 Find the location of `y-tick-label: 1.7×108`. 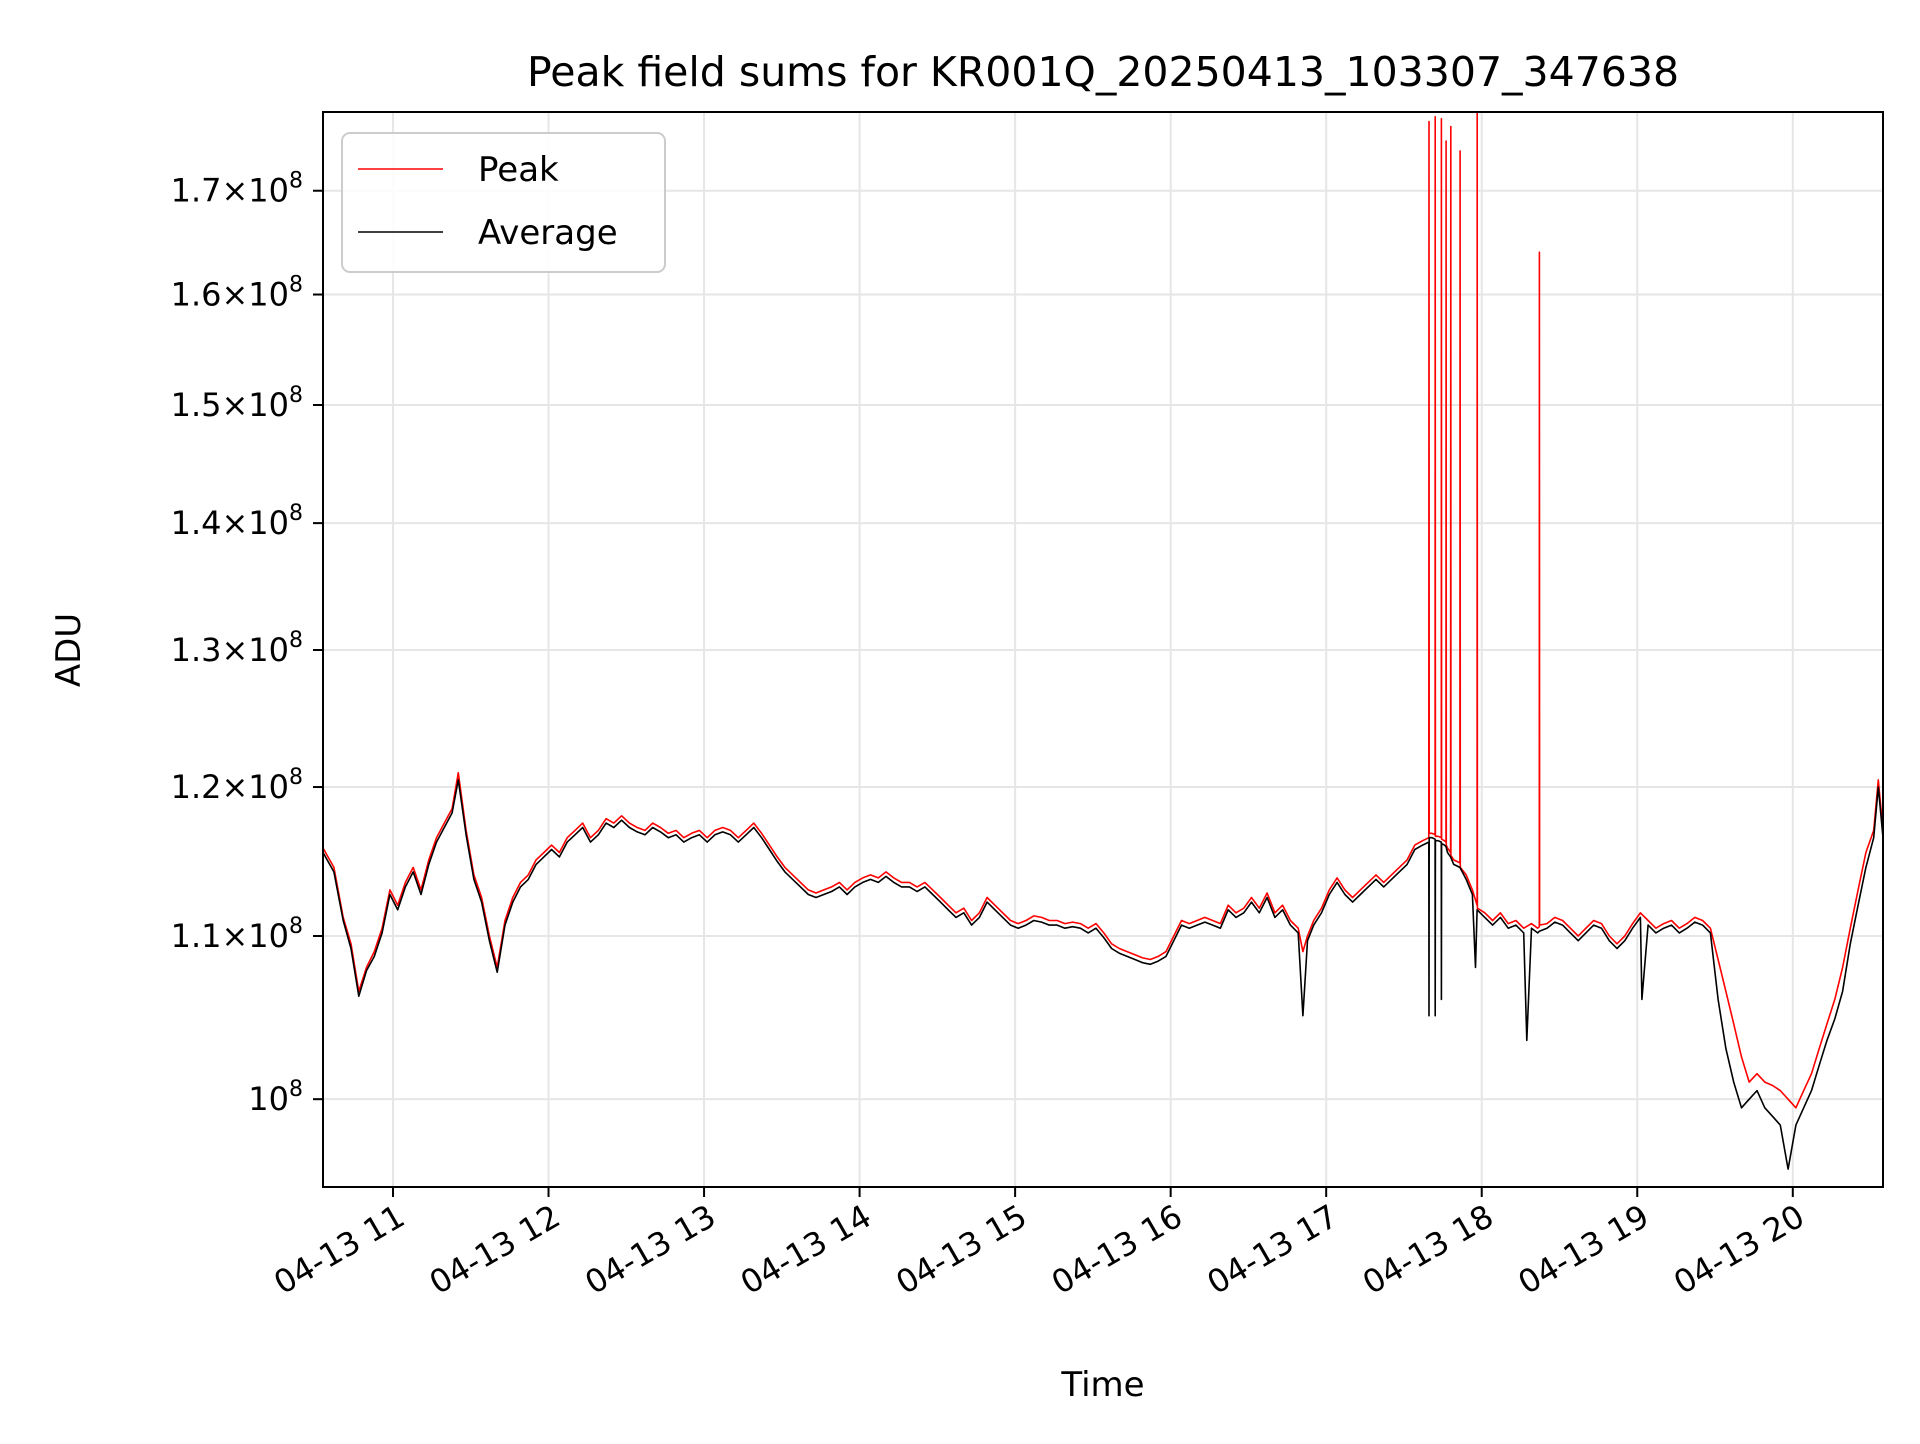

y-tick-label: 1.7×108 is located at coordinates (237, 189).